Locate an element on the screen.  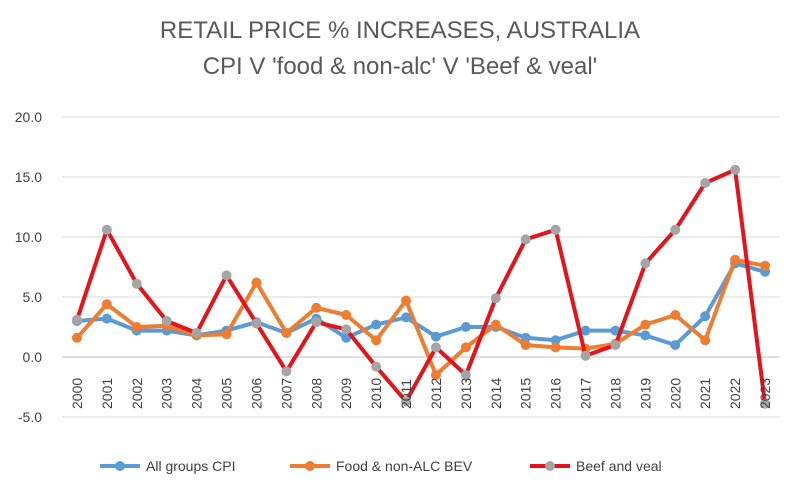
x-tick-label: 2005 is located at coordinates (227, 393).